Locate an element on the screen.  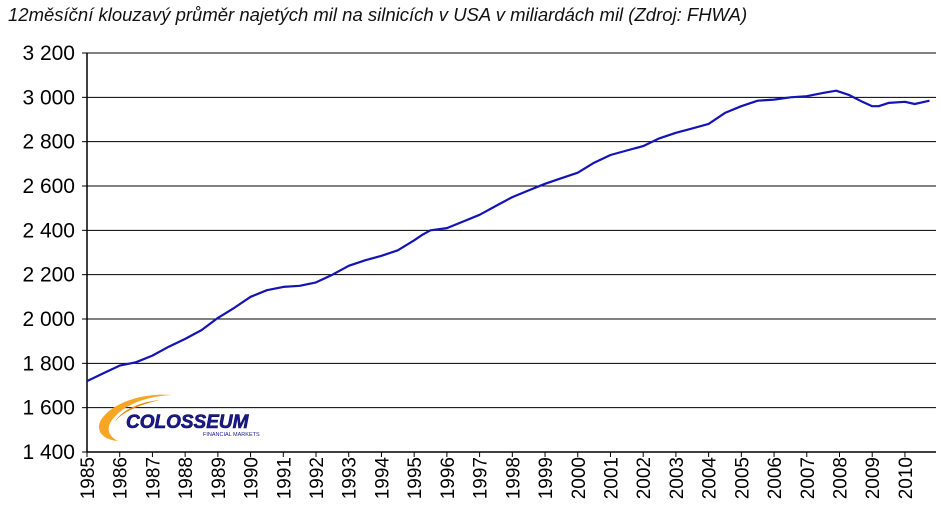
x-tick-label: 2000 is located at coordinates (579, 478).